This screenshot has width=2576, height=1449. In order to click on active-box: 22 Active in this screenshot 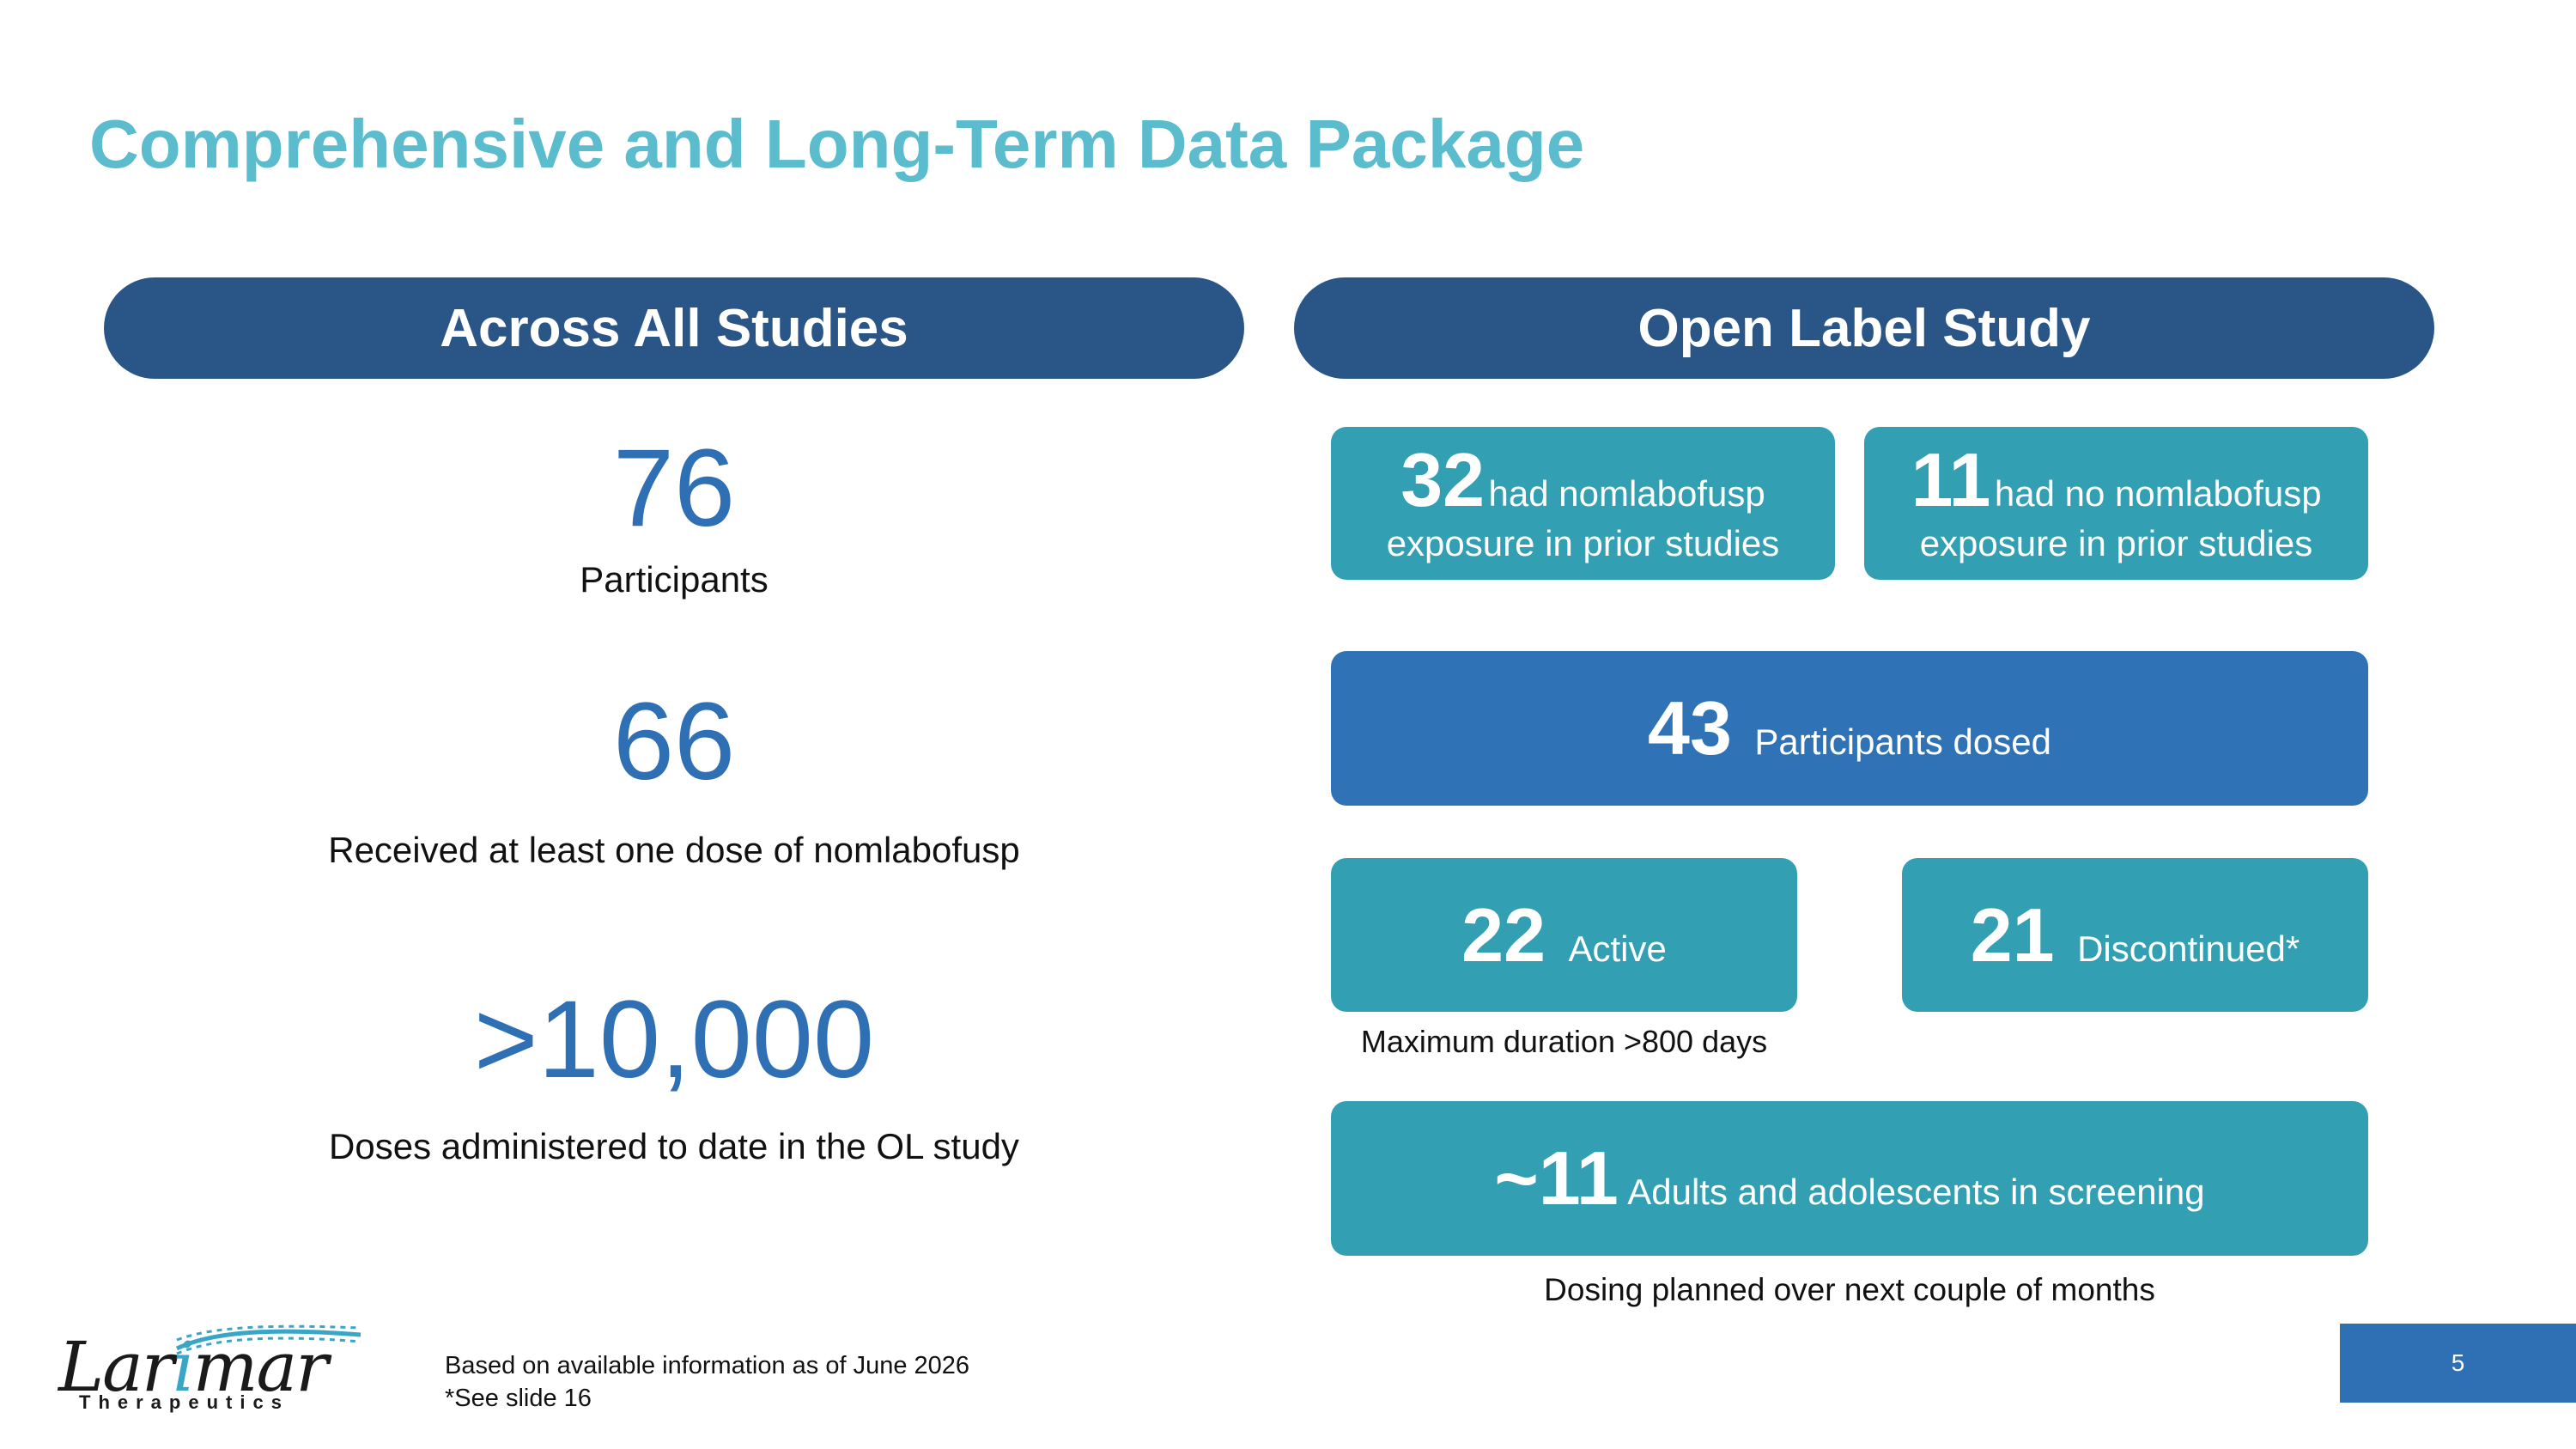, I will do `click(1564, 935)`.